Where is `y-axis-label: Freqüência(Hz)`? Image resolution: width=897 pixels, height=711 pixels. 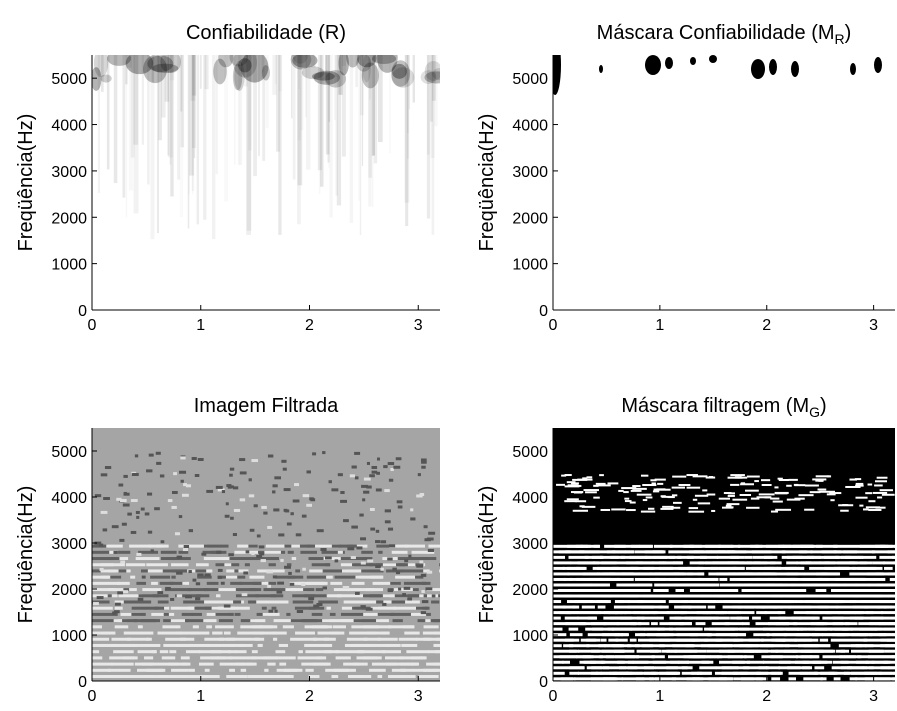
y-axis-label: Freqüência(Hz) is located at coordinates (26, 555).